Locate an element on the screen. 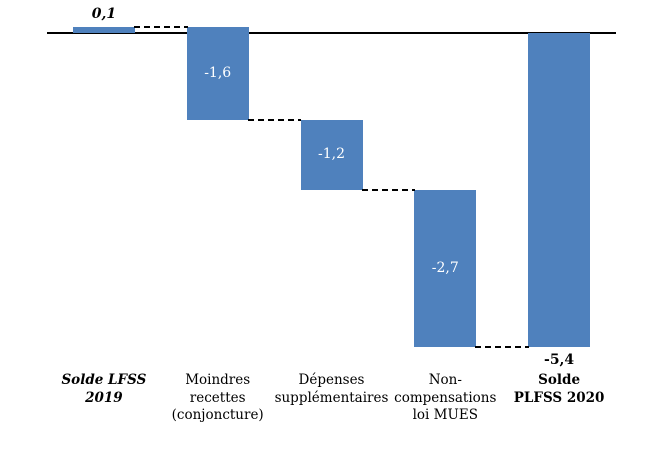 Image resolution: width=646 pixels, height=455 pixels. category-label-line: Non- is located at coordinates (445, 380).